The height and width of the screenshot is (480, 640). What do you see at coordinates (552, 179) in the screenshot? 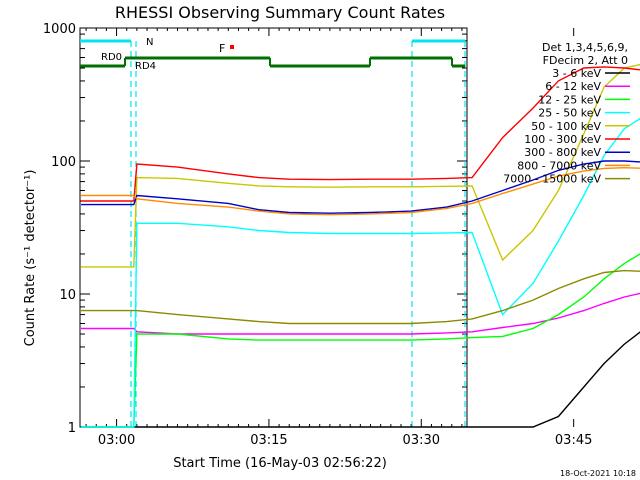
I see `legend-label: 7000 - 15000 keV` at bounding box center [552, 179].